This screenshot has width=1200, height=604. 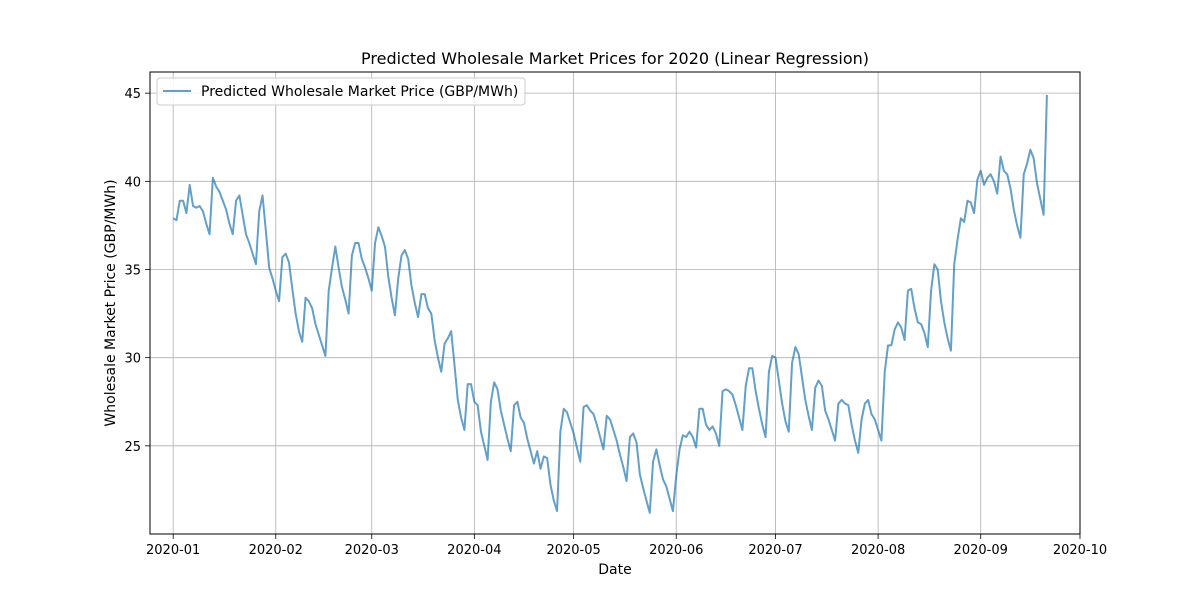 What do you see at coordinates (676, 550) in the screenshot?
I see `x-tick-label: 2020-06` at bounding box center [676, 550].